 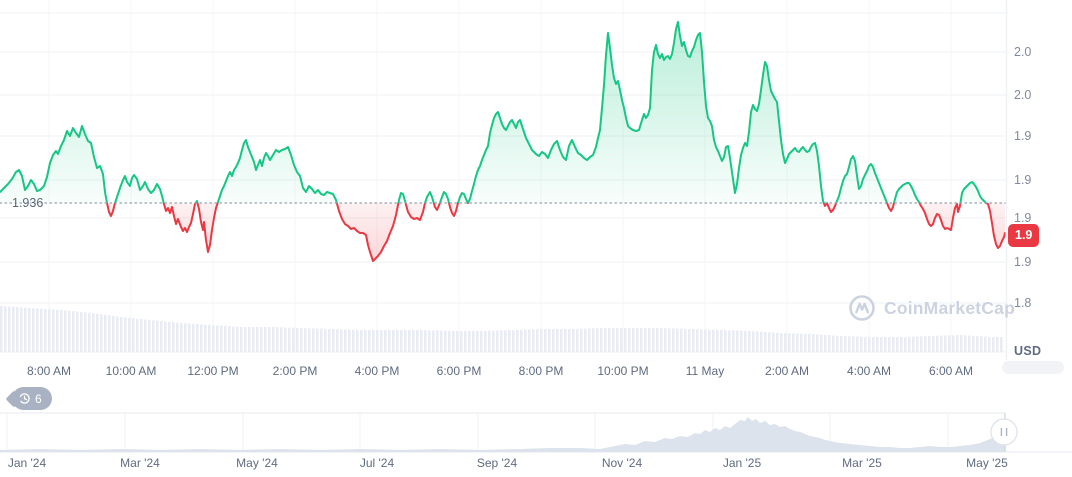 What do you see at coordinates (705, 371) in the screenshot?
I see `time-axis-tick-label: 11 May` at bounding box center [705, 371].